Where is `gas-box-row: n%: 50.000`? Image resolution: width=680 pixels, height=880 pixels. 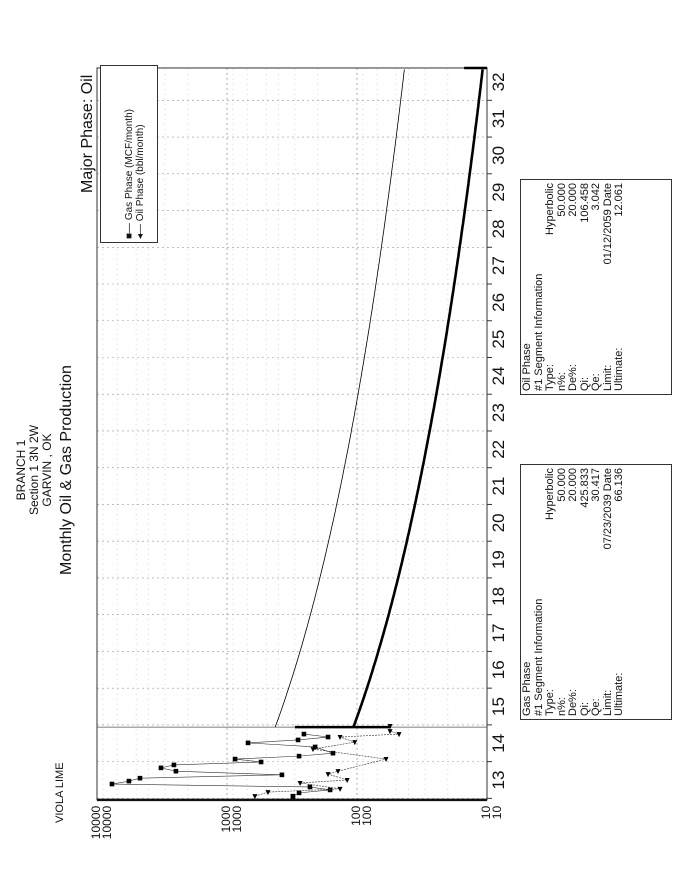 gas-box-row: n%: 50.000 is located at coordinates (562, 592).